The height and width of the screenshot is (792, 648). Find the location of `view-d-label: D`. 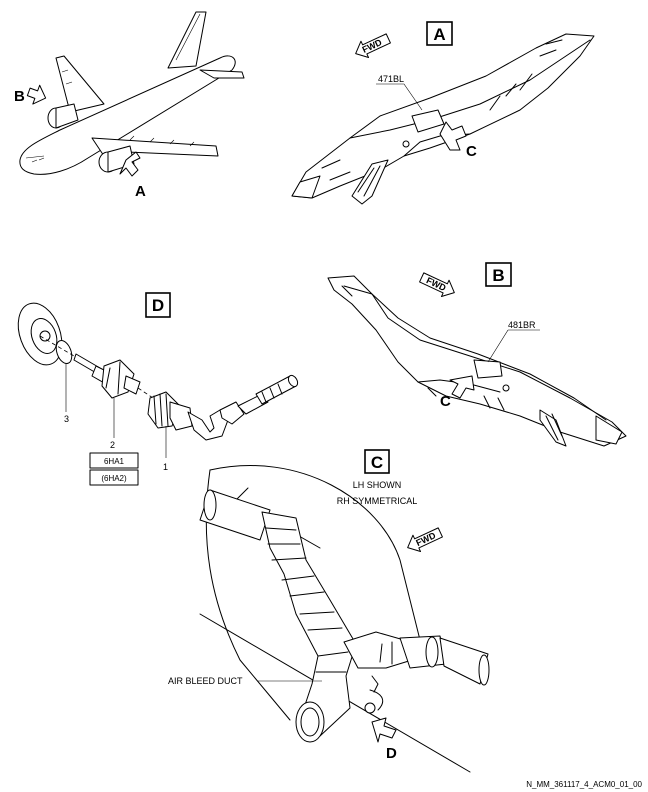

view-d-label: D is located at coordinates (158, 305).